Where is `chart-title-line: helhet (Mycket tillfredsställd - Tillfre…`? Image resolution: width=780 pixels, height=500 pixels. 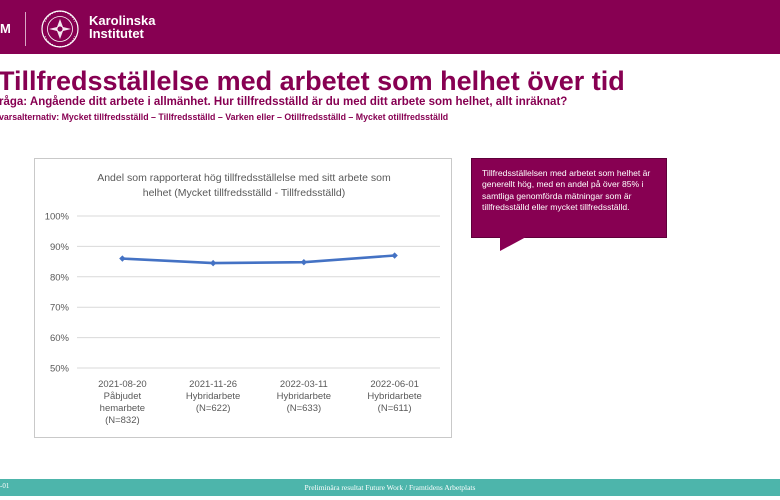 chart-title-line: helhet (Mycket tillfredsställd - Tillfre… is located at coordinates (244, 193).